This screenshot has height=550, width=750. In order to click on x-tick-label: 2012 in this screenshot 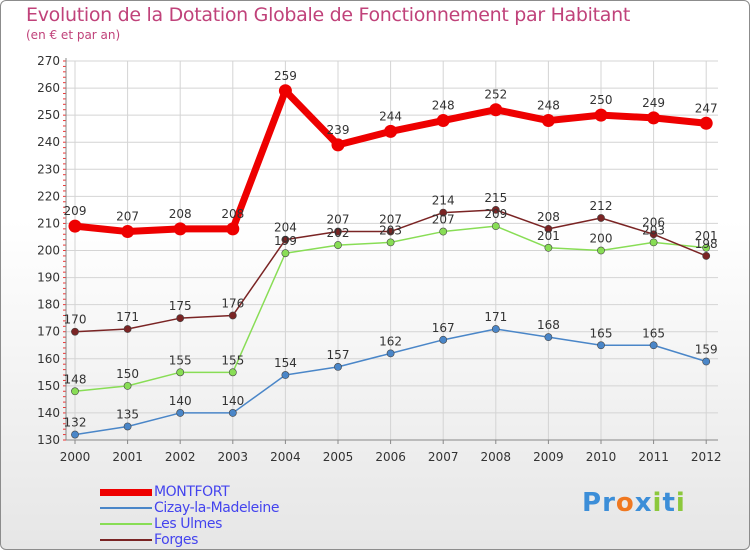, I will do `click(706, 457)`.